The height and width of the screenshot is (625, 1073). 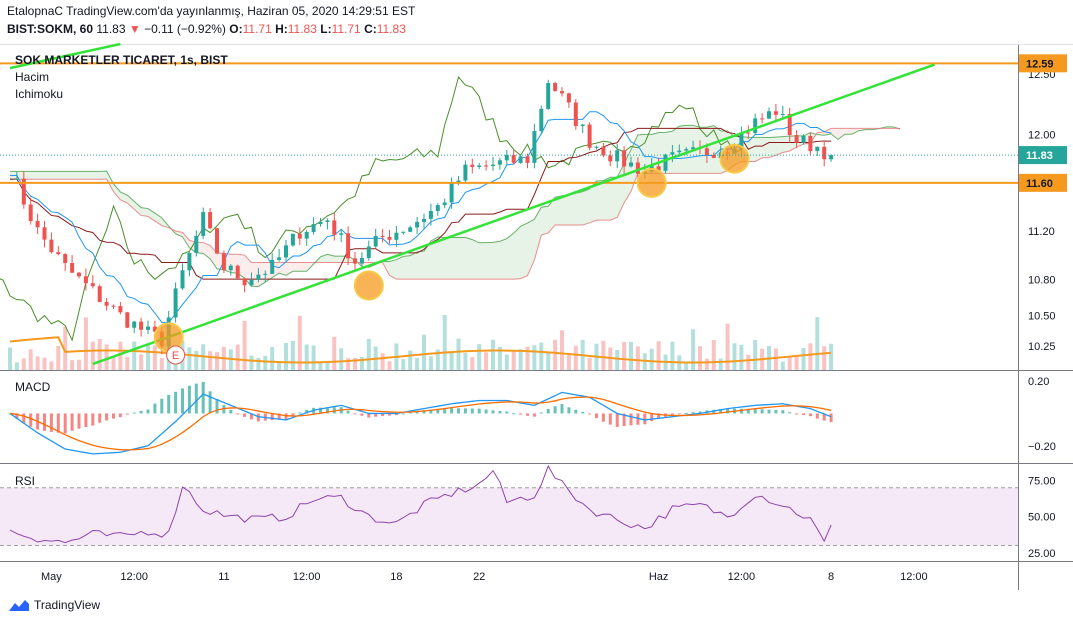 What do you see at coordinates (32, 77) in the screenshot?
I see `volume-indicator-label: Hacim` at bounding box center [32, 77].